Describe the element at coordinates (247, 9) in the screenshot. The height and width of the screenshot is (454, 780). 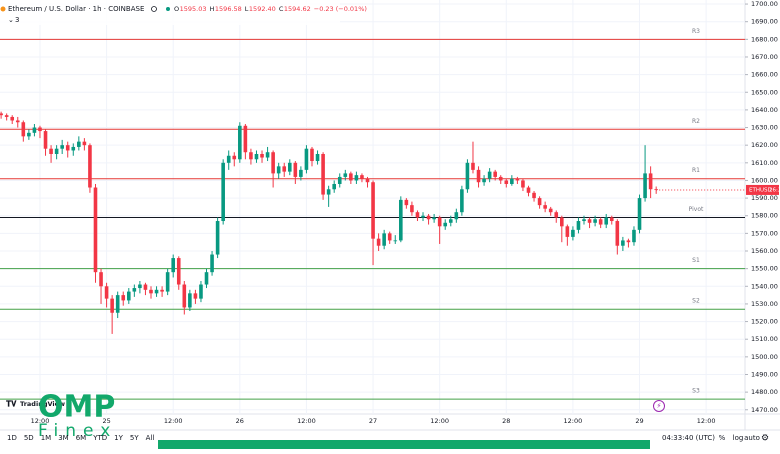
I see `ohlc-key: L` at that location.